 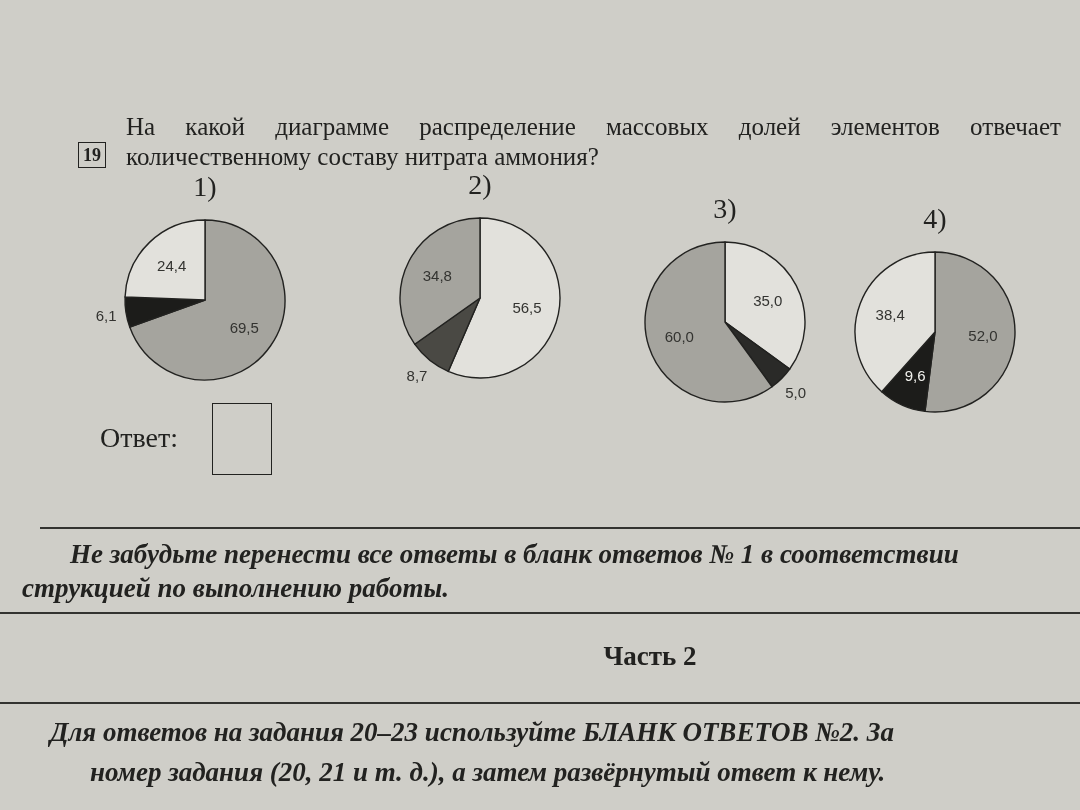 I want to click on data-label: 5,0, so click(x=796, y=393).